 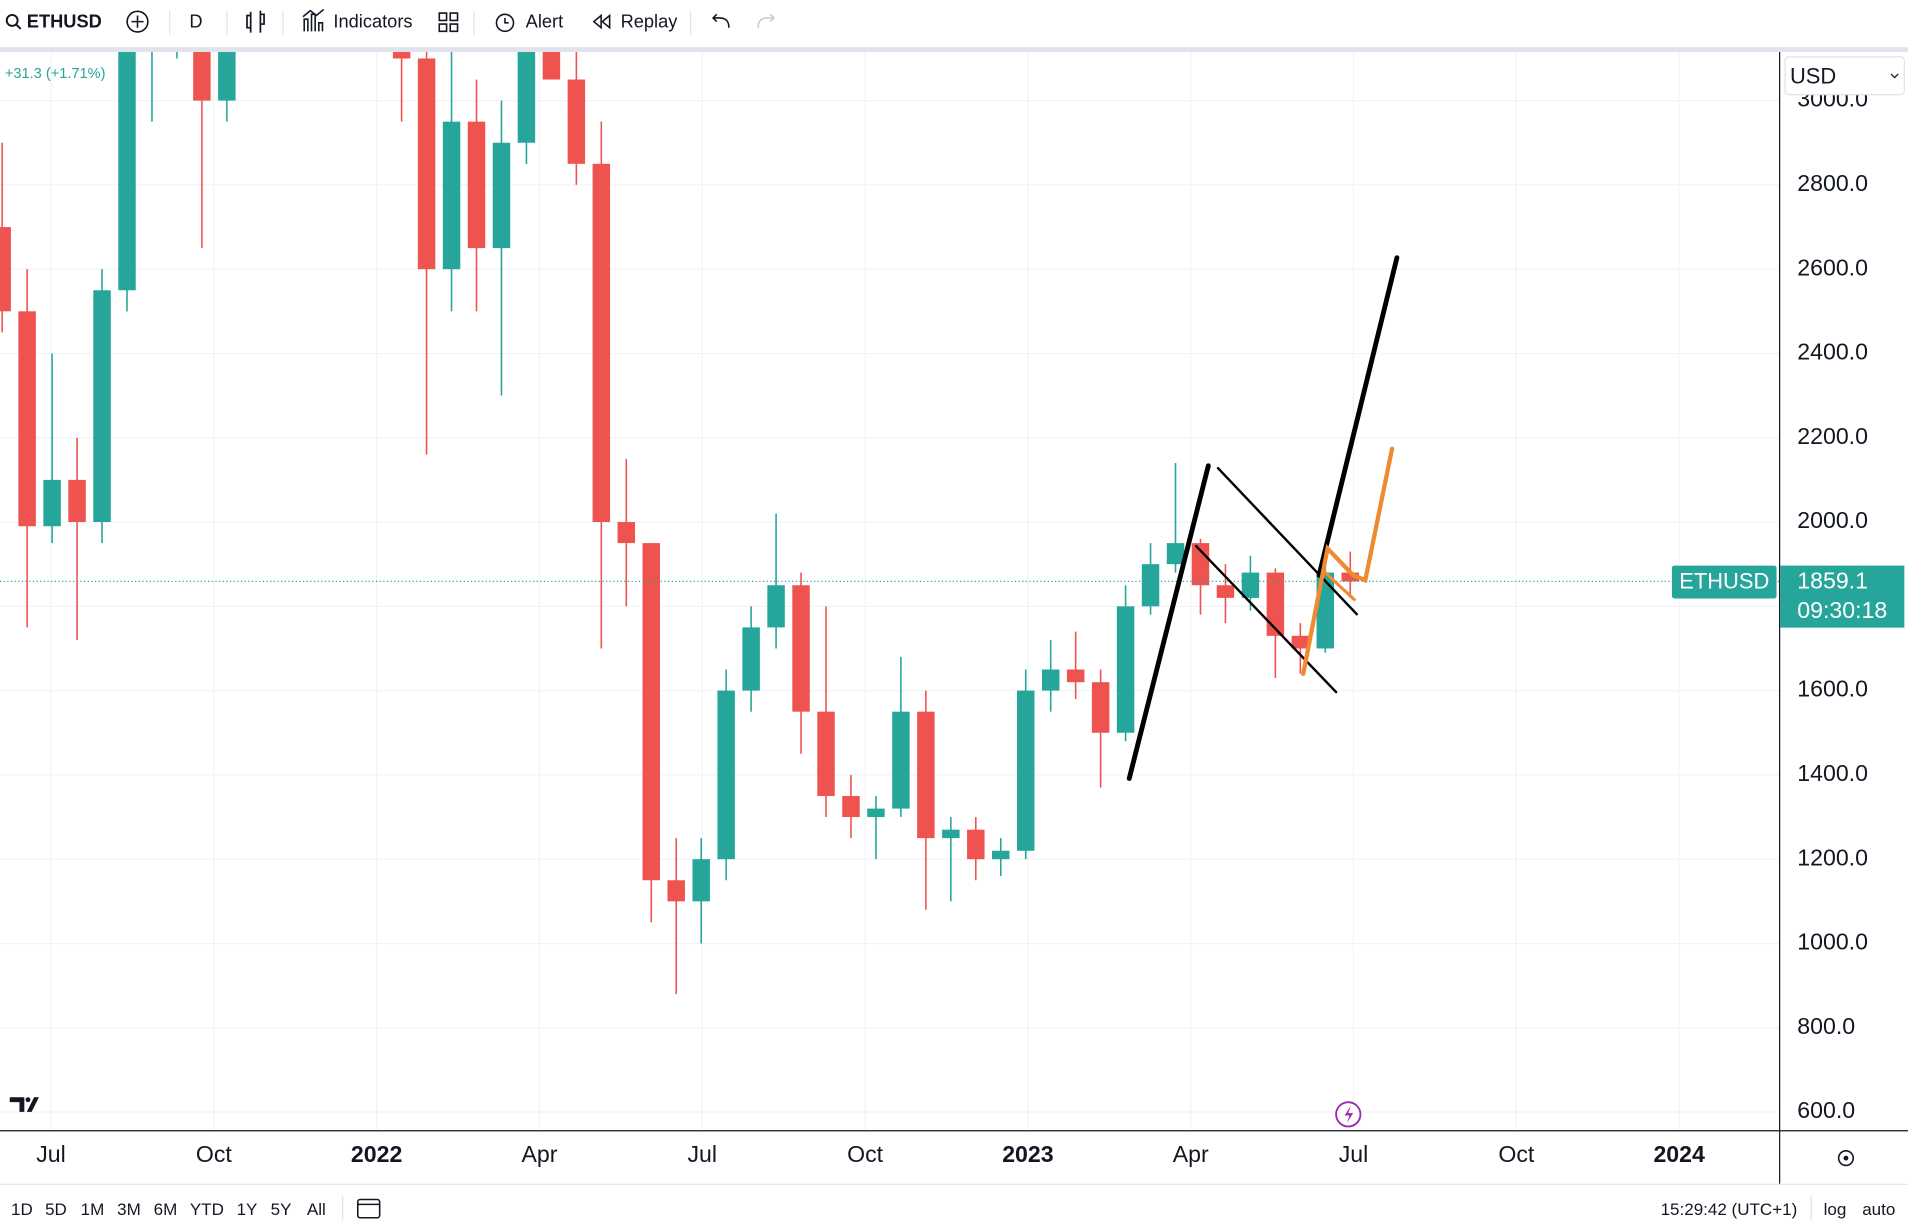 I want to click on y-tick-label: 2400.0, so click(x=1832, y=352).